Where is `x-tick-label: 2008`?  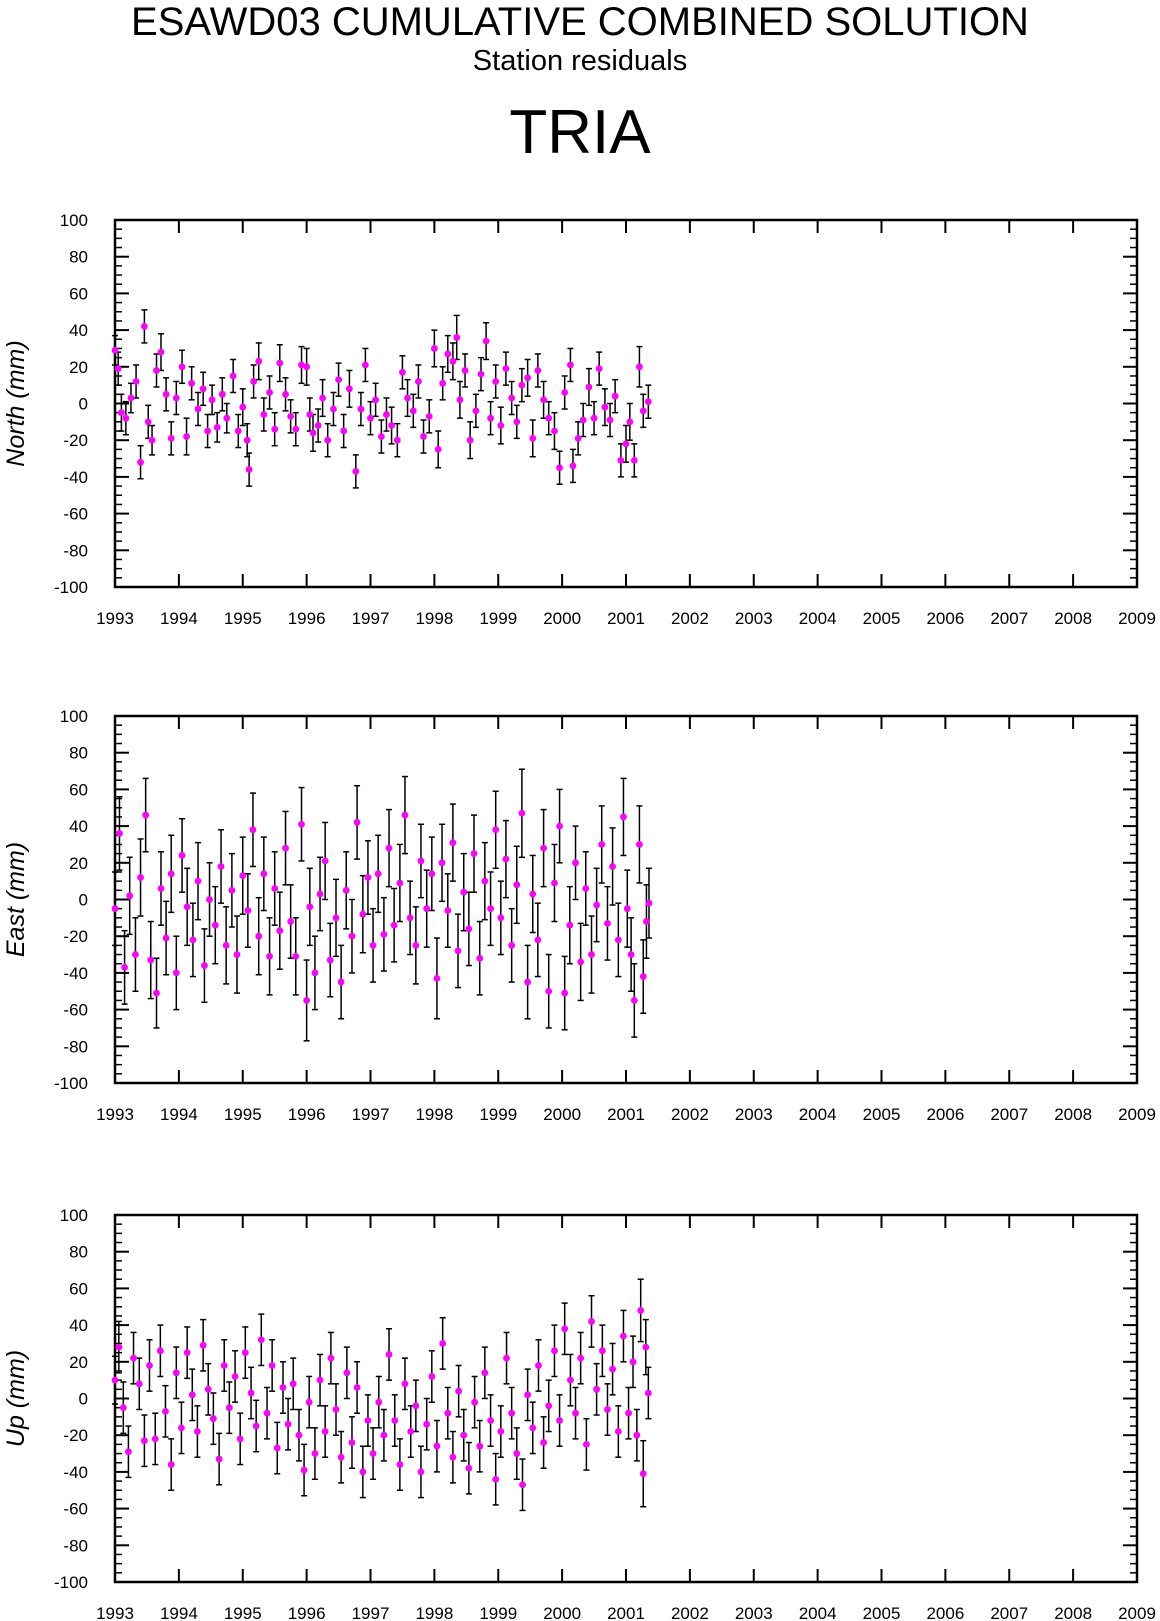
x-tick-label: 2008 is located at coordinates (1073, 618).